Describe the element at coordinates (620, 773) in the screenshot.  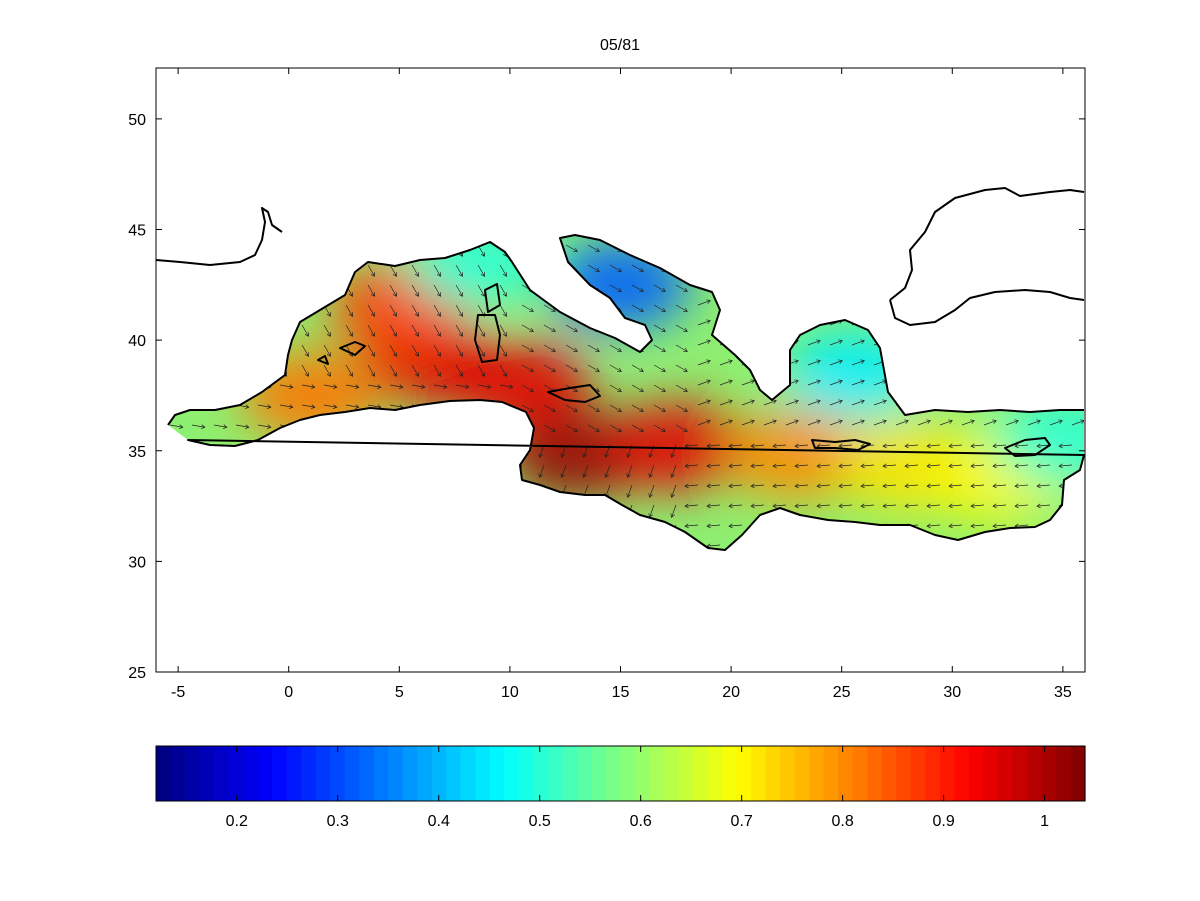
I see `colorbar-frame` at that location.